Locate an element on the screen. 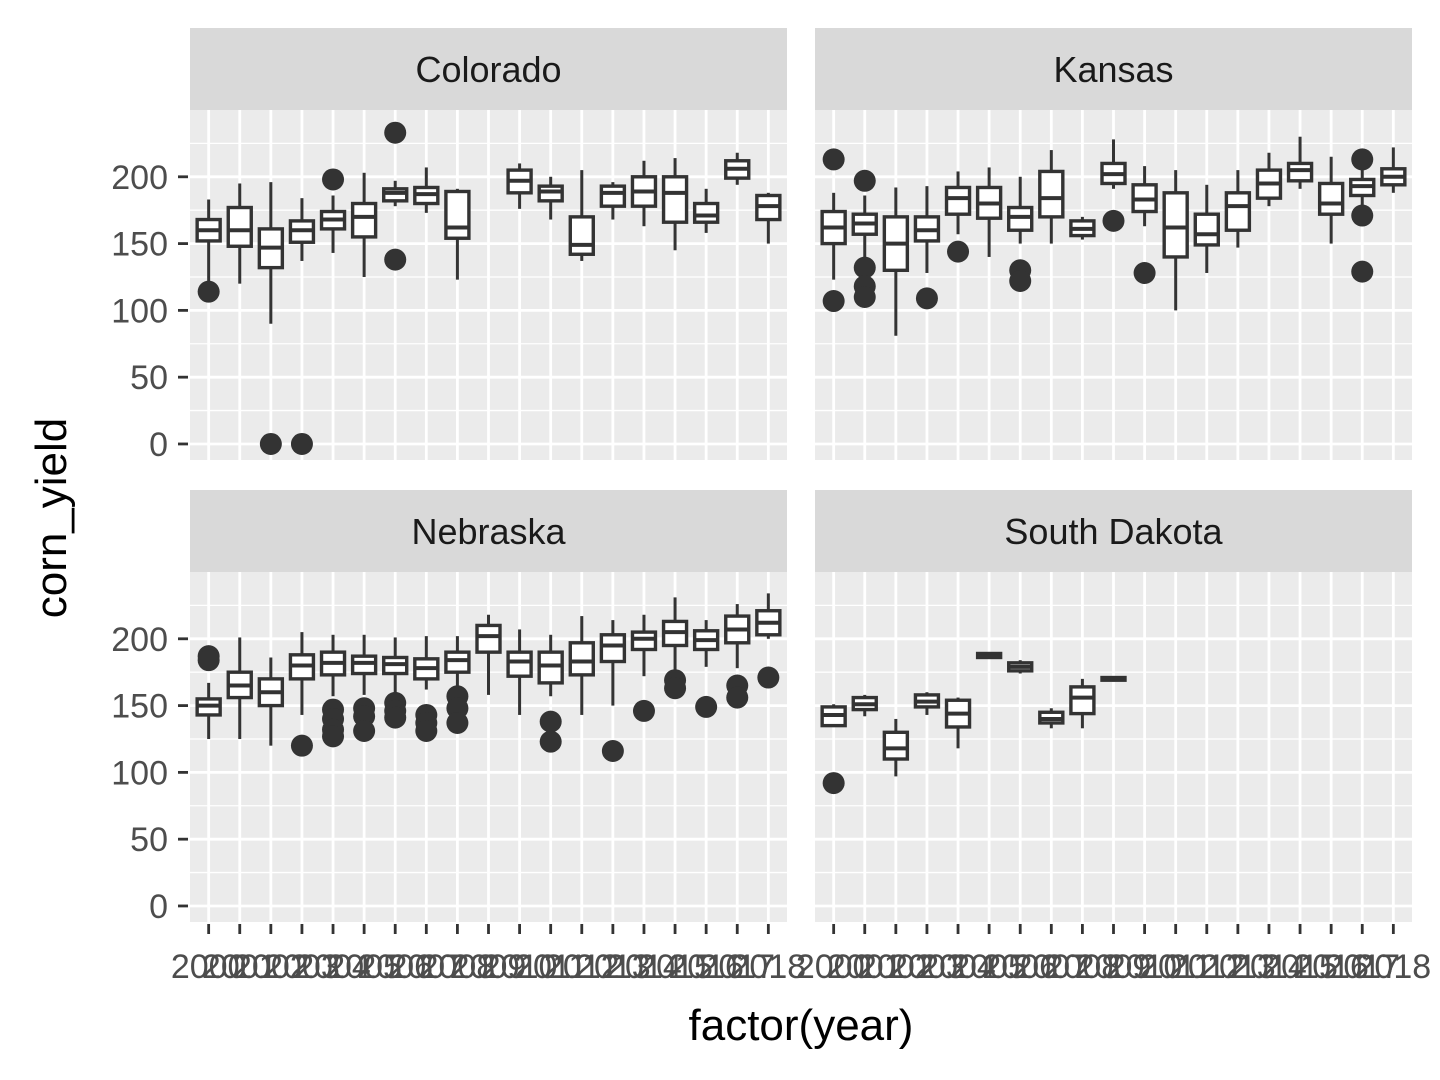  y-tick-label: 50 is located at coordinates (149, 378).